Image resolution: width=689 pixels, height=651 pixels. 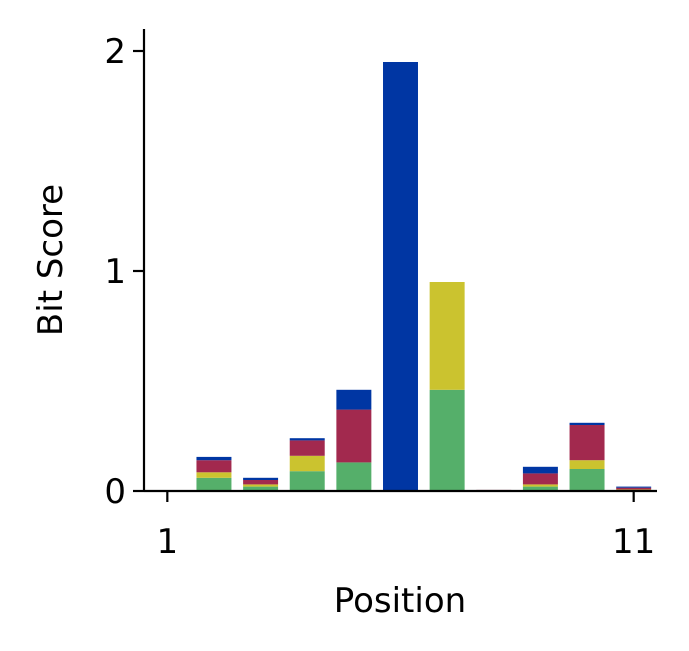 What do you see at coordinates (307, 463) in the screenshot?
I see `bar-segment-pos4-s2` at bounding box center [307, 463].